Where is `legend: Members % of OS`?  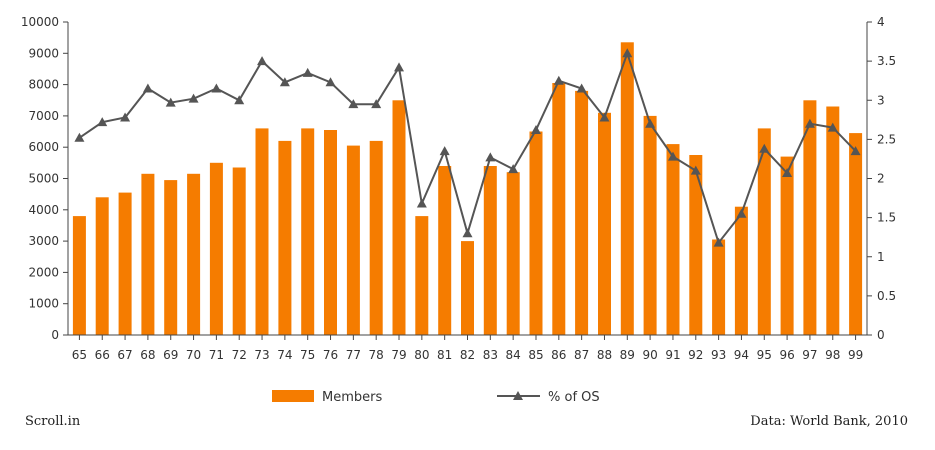
legend: Members % of OS is located at coordinates (436, 397).